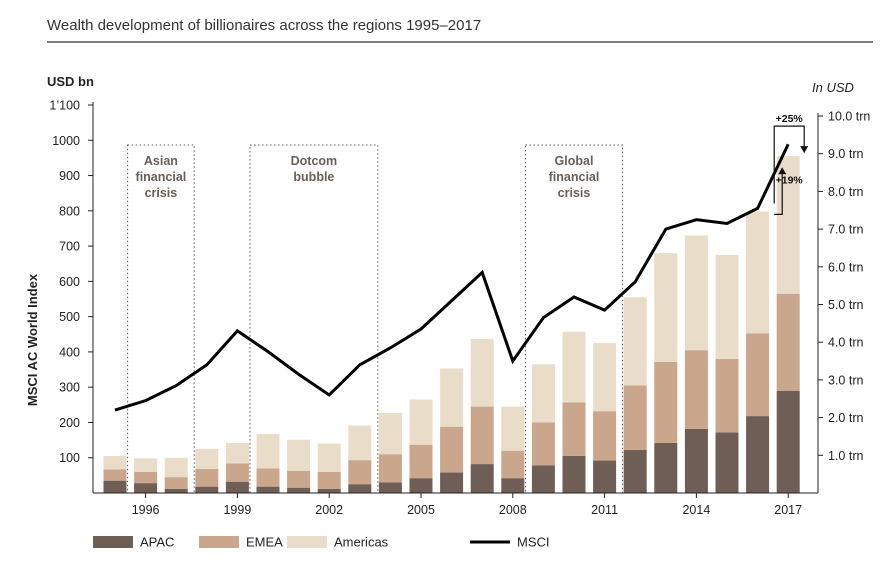 This screenshot has height=566, width=887. What do you see at coordinates (574, 474) in the screenshot?
I see `bar-apac-2010` at bounding box center [574, 474].